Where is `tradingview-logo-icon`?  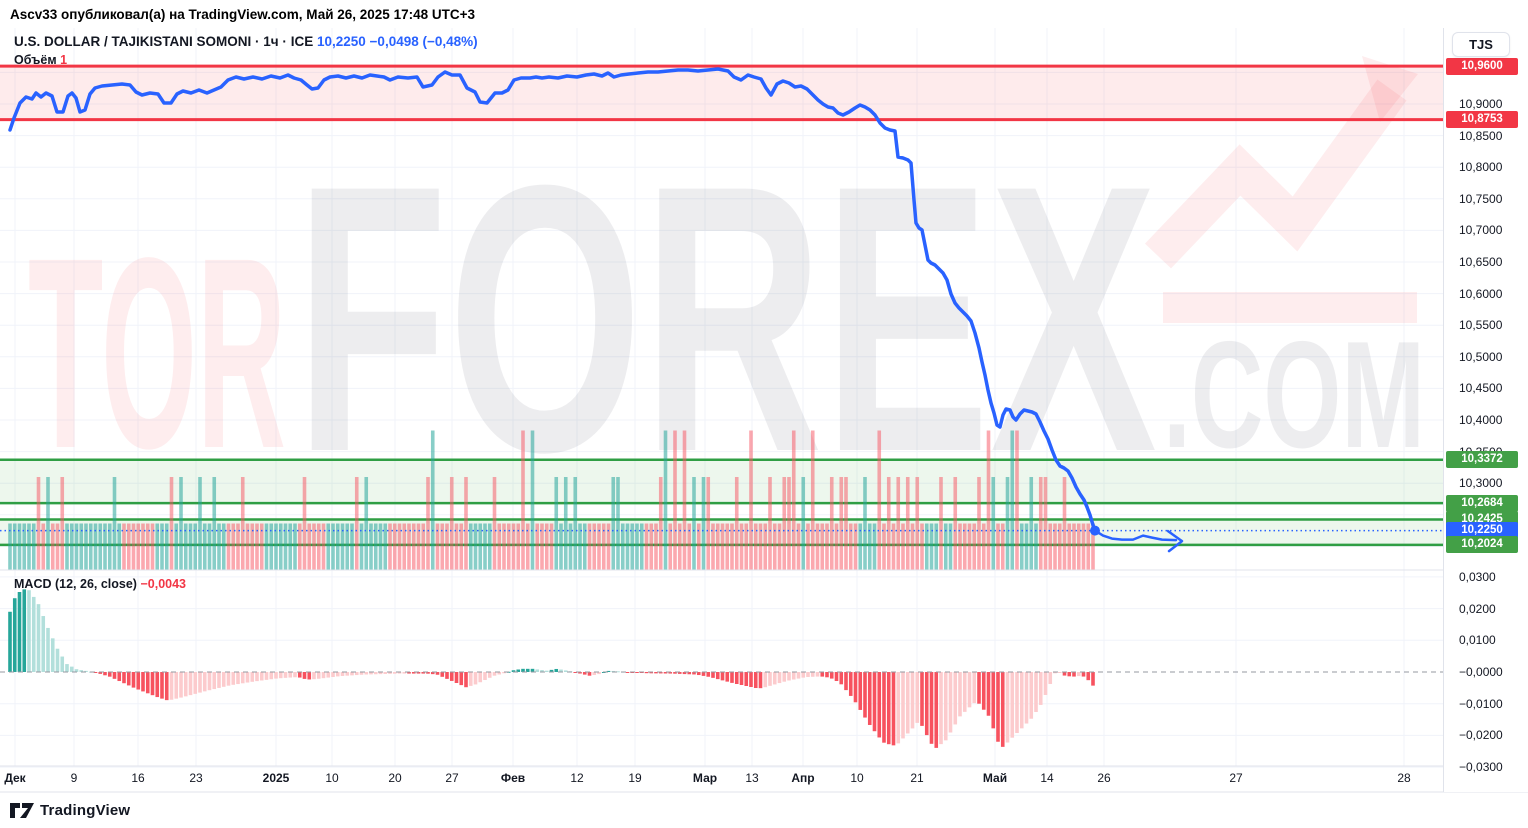 tradingview-logo-icon is located at coordinates (22, 810).